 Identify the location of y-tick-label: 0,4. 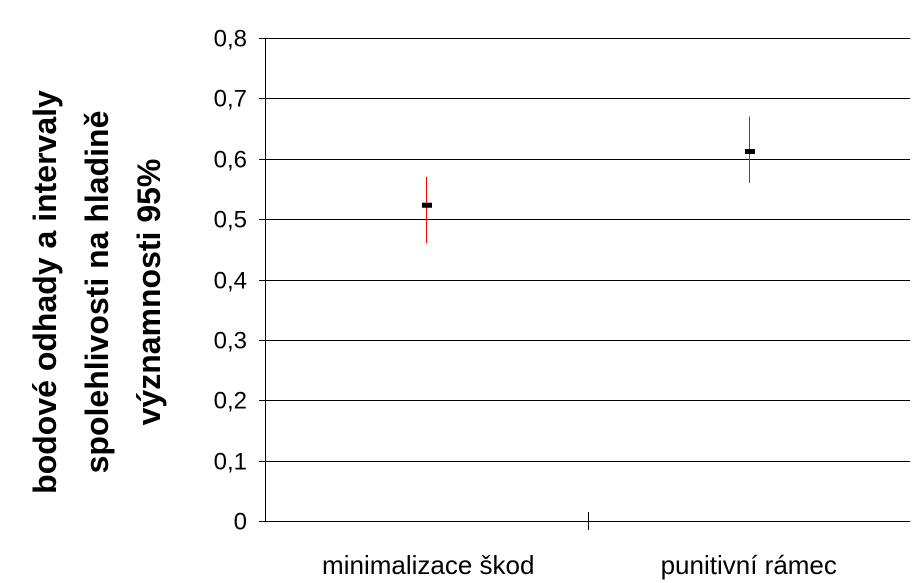
(230, 281).